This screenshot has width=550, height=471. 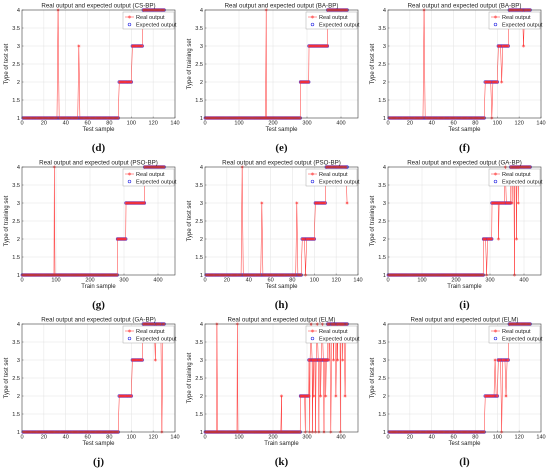 What do you see at coordinates (7, 63) in the screenshot?
I see `y-axis-label: Type of test set` at bounding box center [7, 63].